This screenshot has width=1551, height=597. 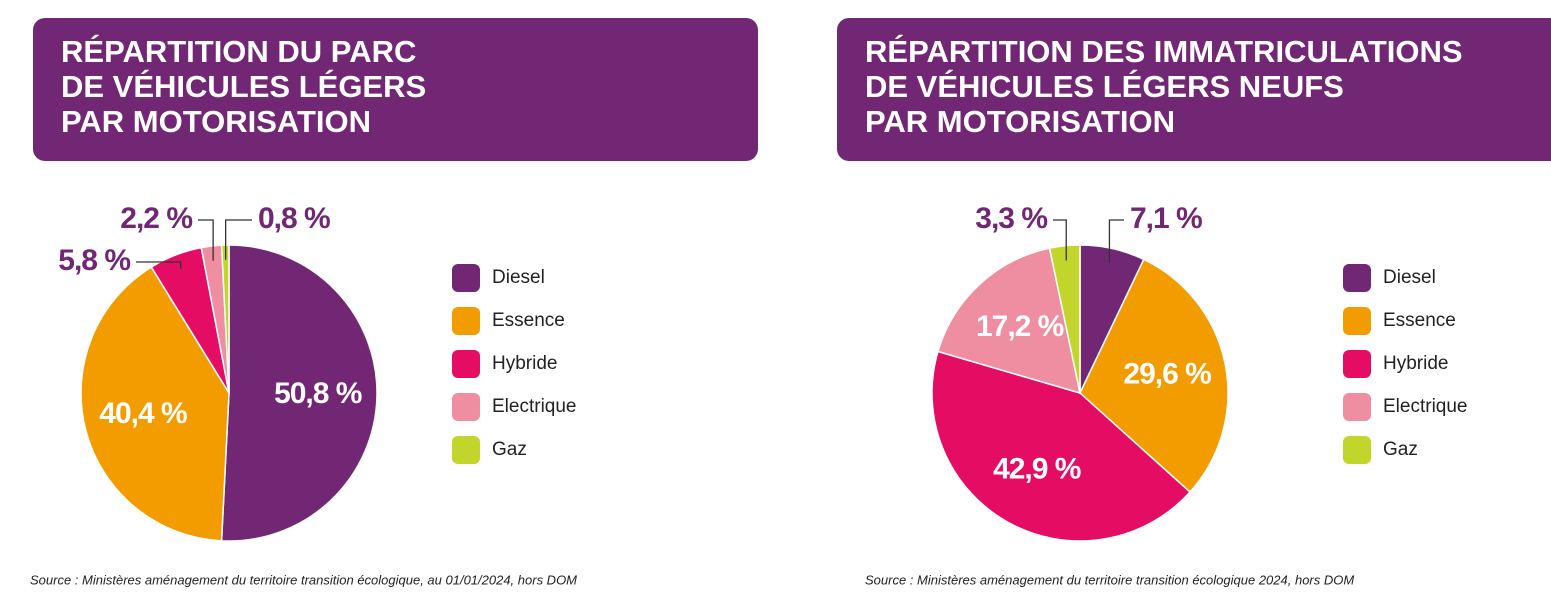 I want to click on chart-title: RÉPARTITION DU PARC, so click(x=238, y=51).